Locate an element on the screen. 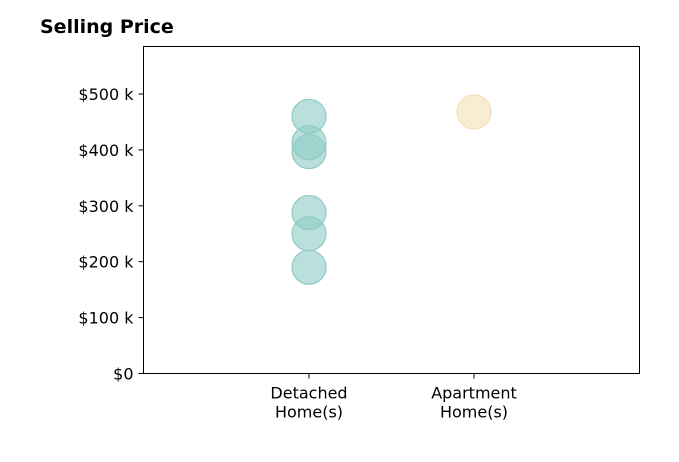 Image resolution: width=679 pixels, height=462 pixels. y-tick-label: $300 k is located at coordinates (106, 206).